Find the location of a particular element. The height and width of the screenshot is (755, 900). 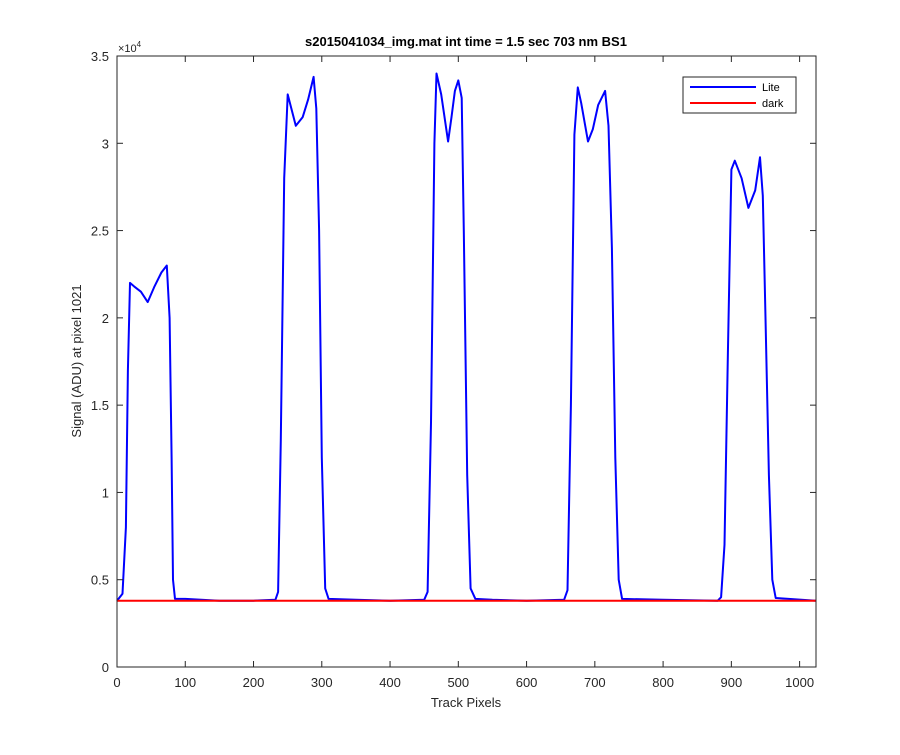

y-tick-label: 3 is located at coordinates (105, 143).